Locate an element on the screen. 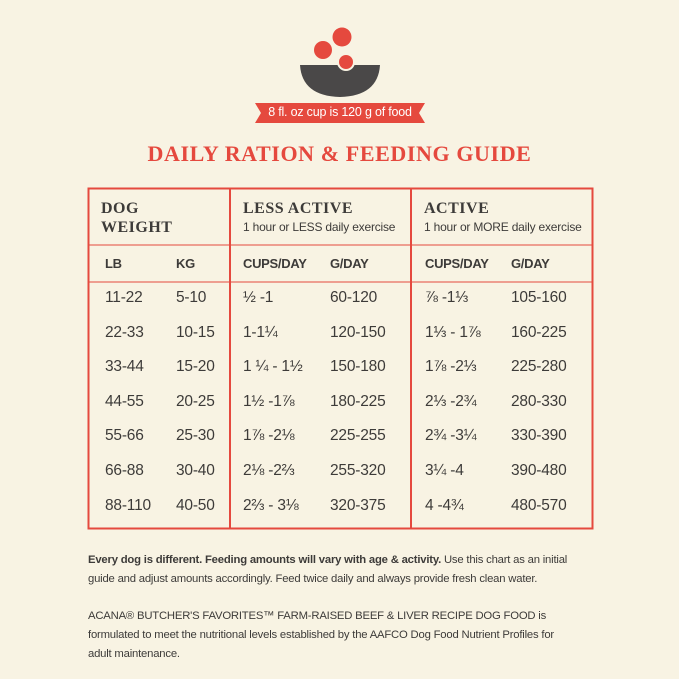  cell: 88-110 is located at coordinates (128, 505).